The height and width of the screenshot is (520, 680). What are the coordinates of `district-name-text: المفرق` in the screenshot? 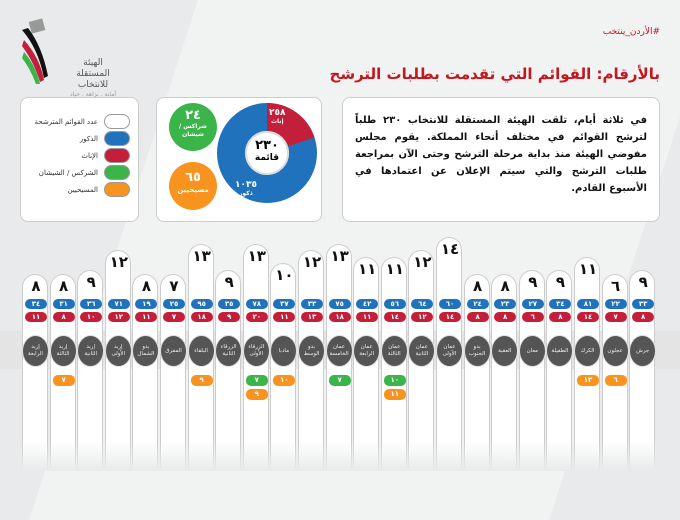 It's located at (173, 350).